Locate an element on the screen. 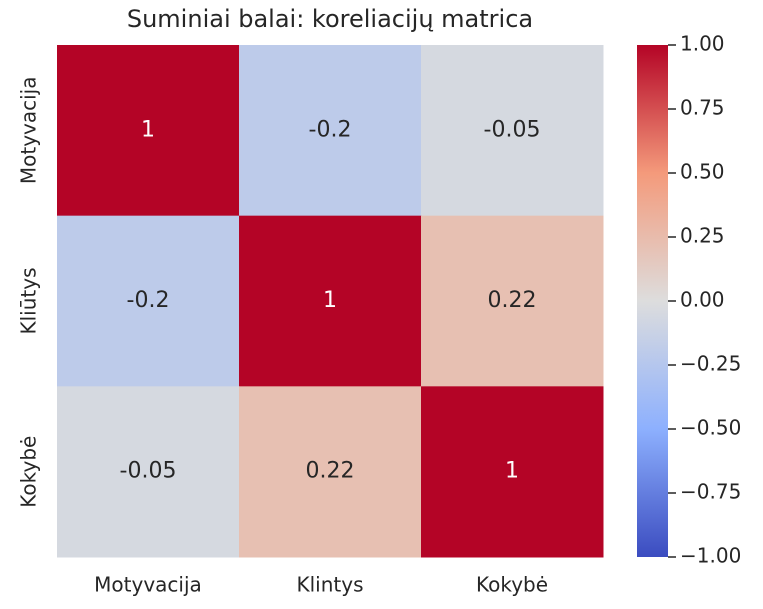 This screenshot has width=763, height=609. colorbar-tick-label: −1.00 is located at coordinates (710, 556).